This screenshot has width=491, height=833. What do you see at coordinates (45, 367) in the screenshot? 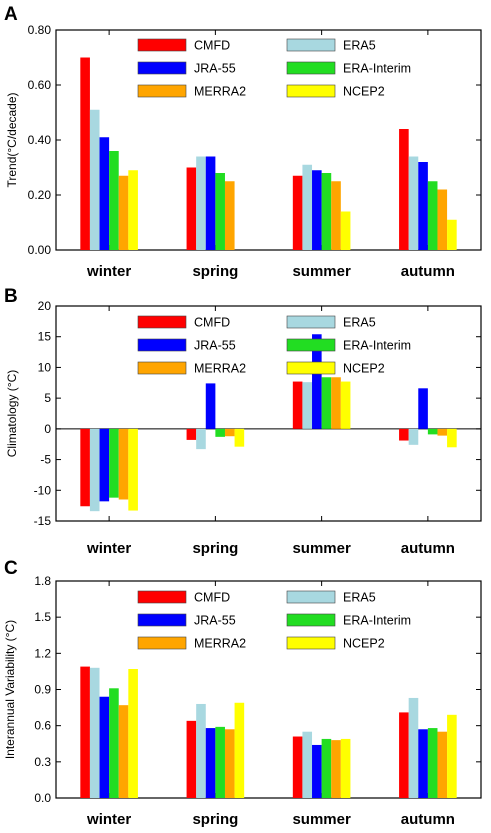
I see `y-tick-label: 10` at bounding box center [45, 367].